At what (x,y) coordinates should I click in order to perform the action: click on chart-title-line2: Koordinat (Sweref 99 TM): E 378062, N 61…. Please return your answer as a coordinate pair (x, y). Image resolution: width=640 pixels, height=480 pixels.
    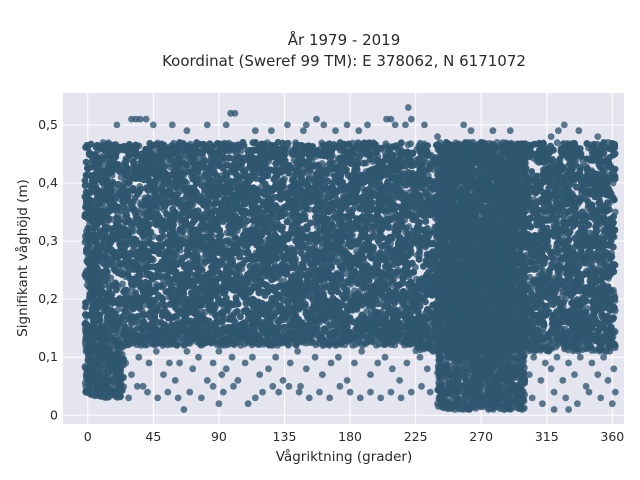
    Looking at the image, I should click on (344, 61).